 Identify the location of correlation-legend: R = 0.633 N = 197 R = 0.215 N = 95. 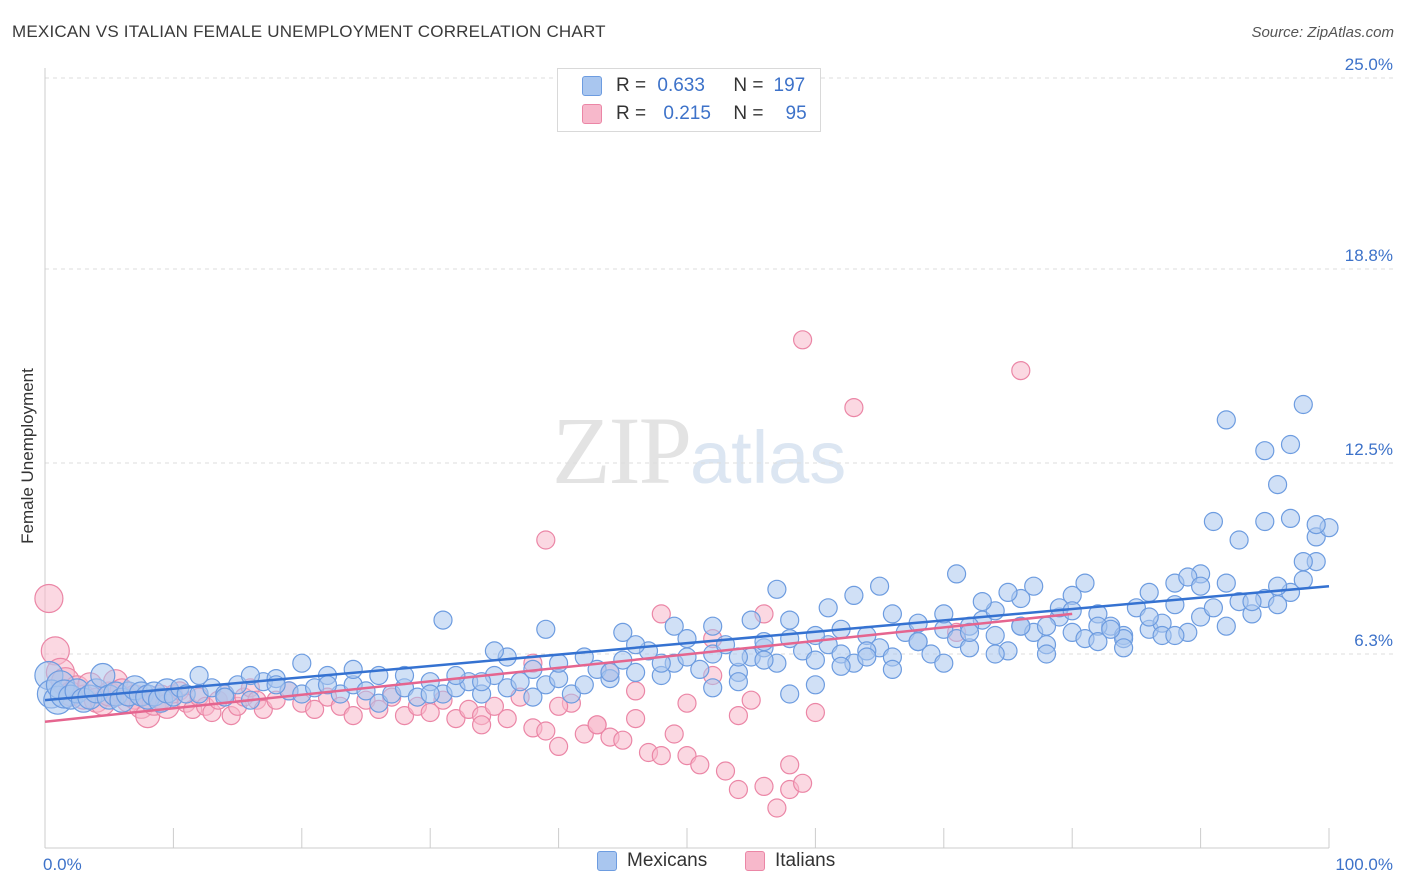
(689, 100).